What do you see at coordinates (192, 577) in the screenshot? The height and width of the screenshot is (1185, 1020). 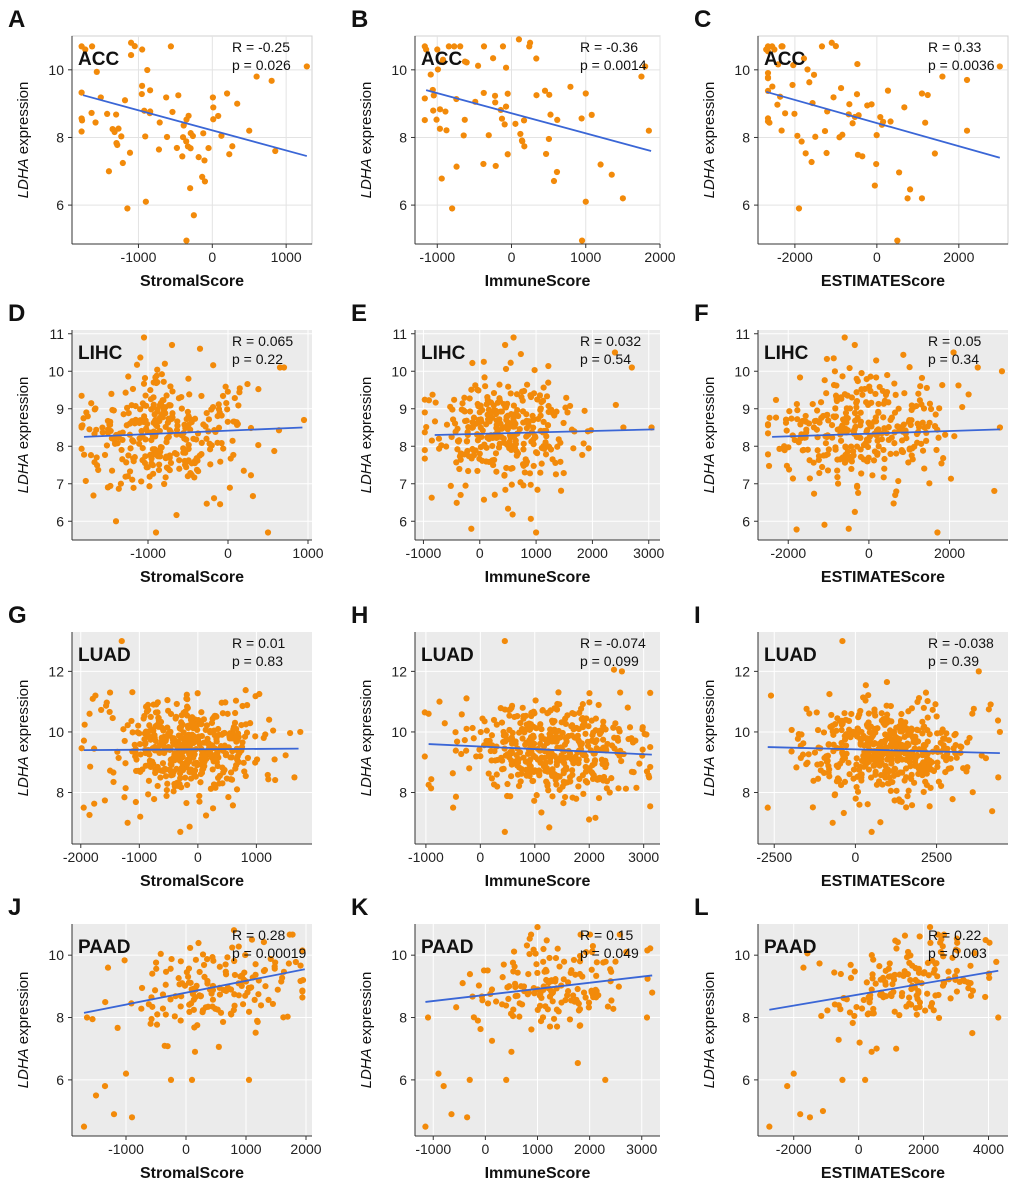 I see `x-axis-title: StromalScore` at bounding box center [192, 577].